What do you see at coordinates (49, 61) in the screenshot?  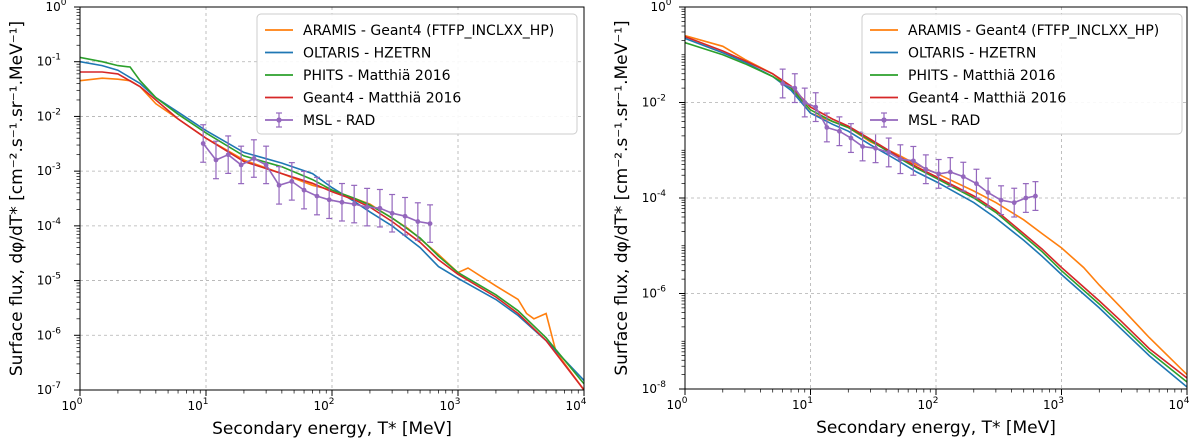 I see `y-tick-label: 10⁻¹` at bounding box center [49, 61].